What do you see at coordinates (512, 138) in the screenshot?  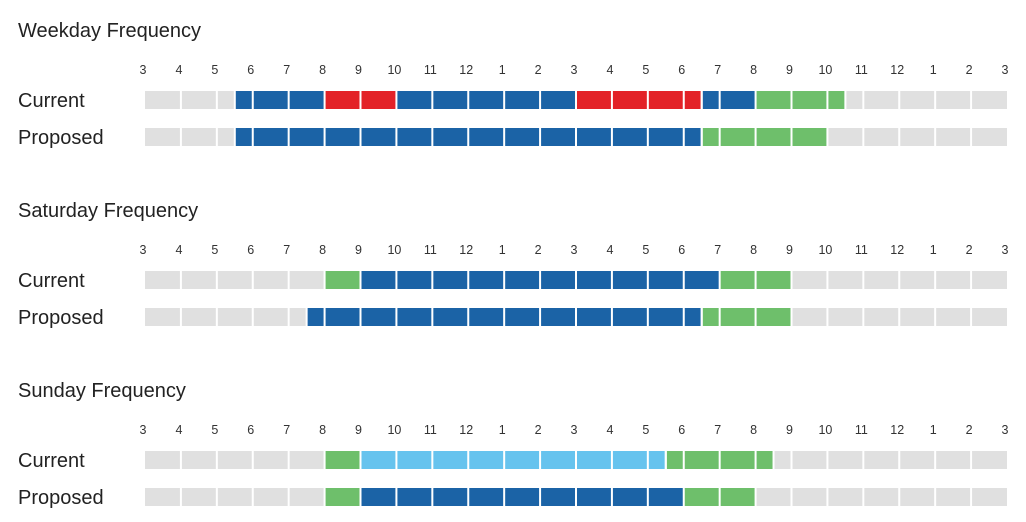 I see `row-proposed: Proposed` at bounding box center [512, 138].